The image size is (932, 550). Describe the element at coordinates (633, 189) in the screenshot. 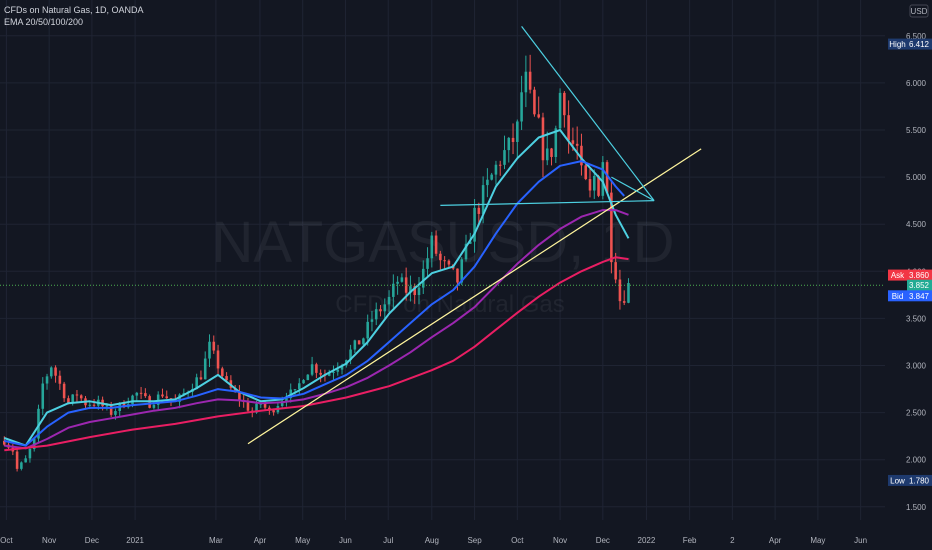

I see `triangle-lower` at that location.